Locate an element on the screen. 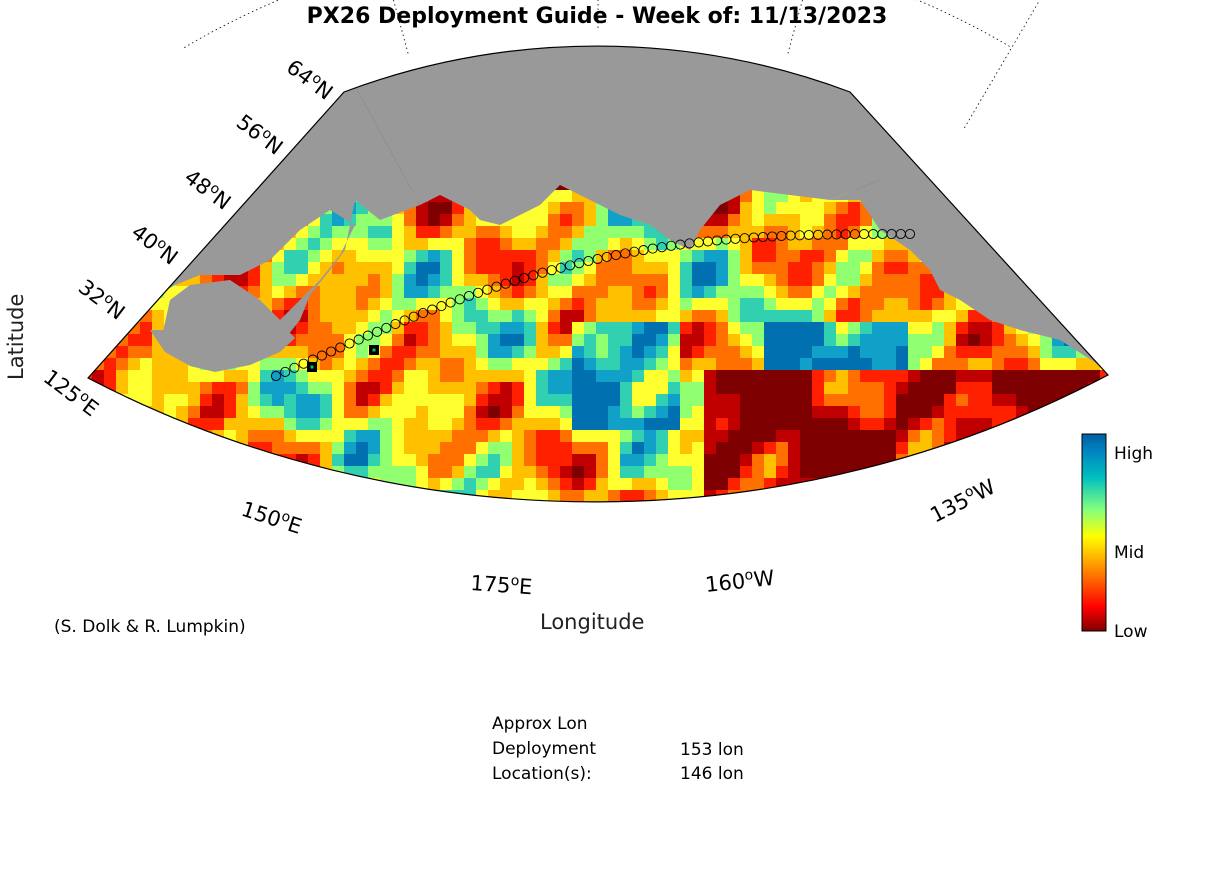  deployment-label: Deployment is located at coordinates (544, 749).